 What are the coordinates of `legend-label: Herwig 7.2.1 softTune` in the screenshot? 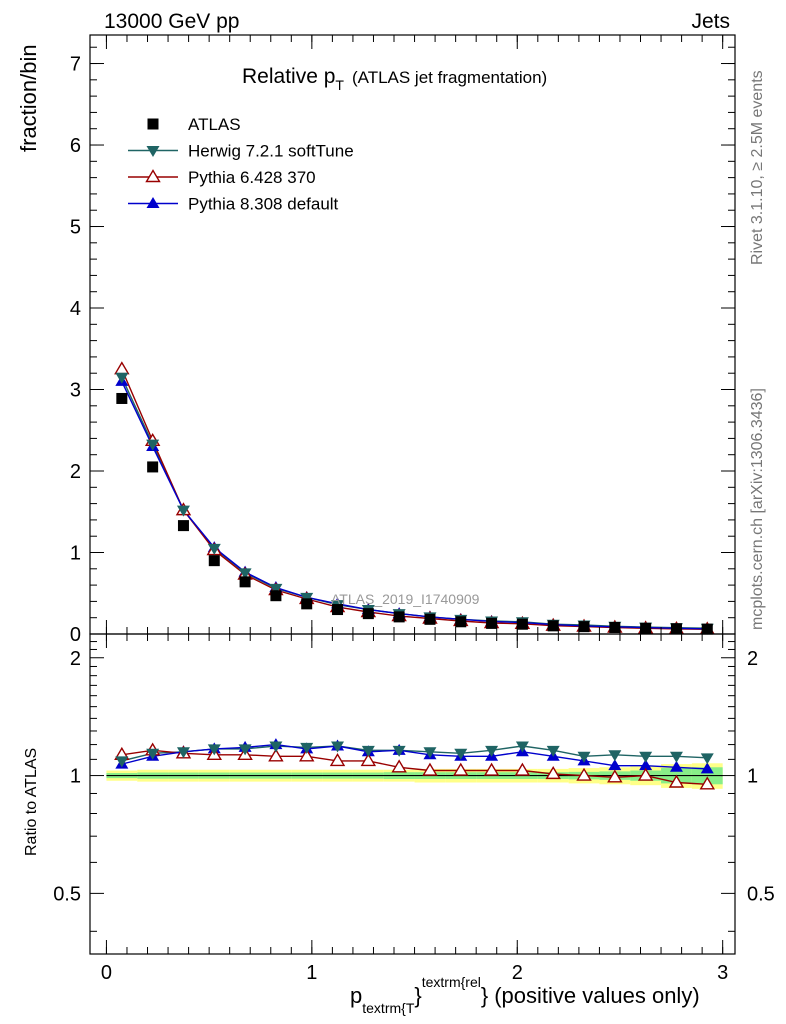 It's located at (271, 151).